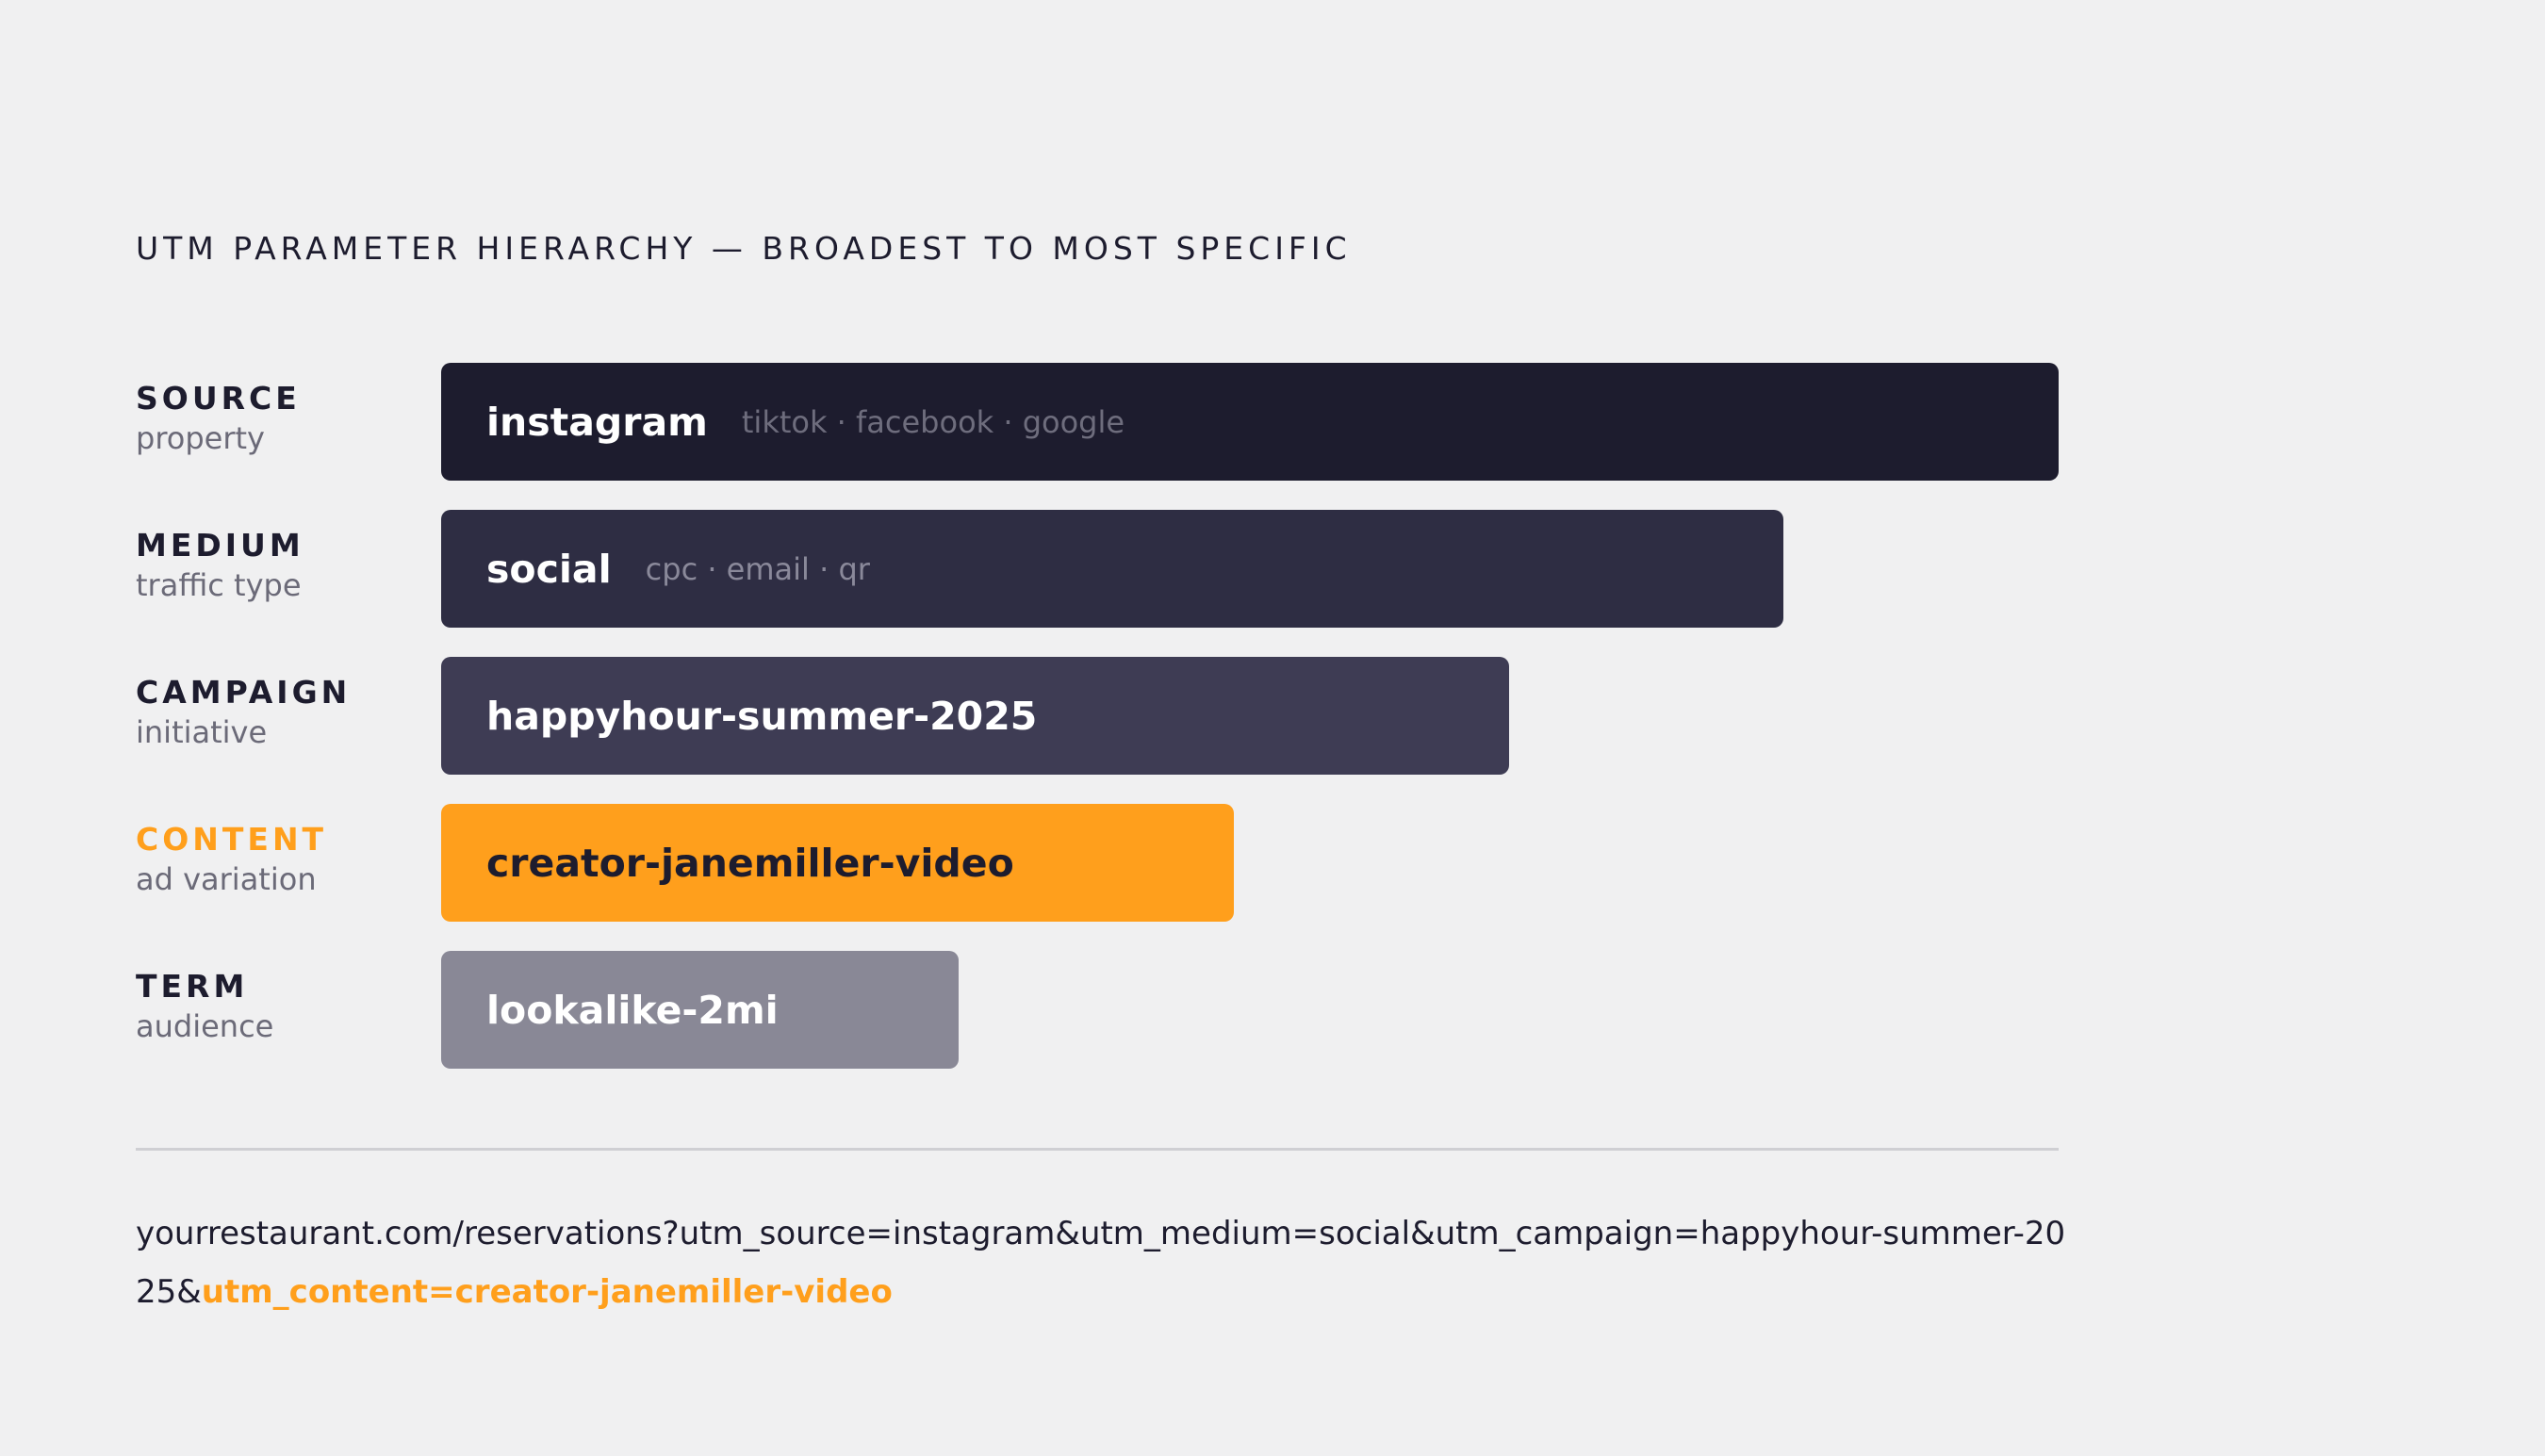  What do you see at coordinates (1250, 422) in the screenshot?
I see `bar-source: instagram tiktok · facebook · google` at bounding box center [1250, 422].